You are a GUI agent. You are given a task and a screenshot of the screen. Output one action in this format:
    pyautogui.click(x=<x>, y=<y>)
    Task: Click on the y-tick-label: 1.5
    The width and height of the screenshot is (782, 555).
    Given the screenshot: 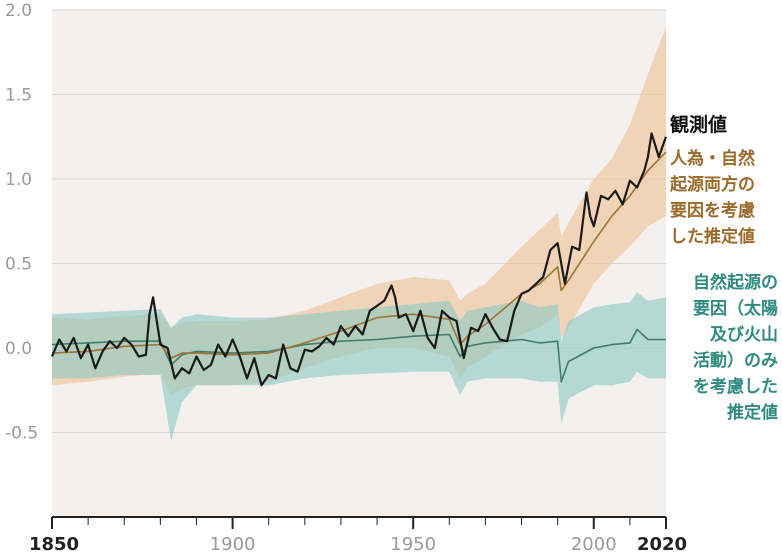 What is the action you would take?
    pyautogui.click(x=18, y=96)
    